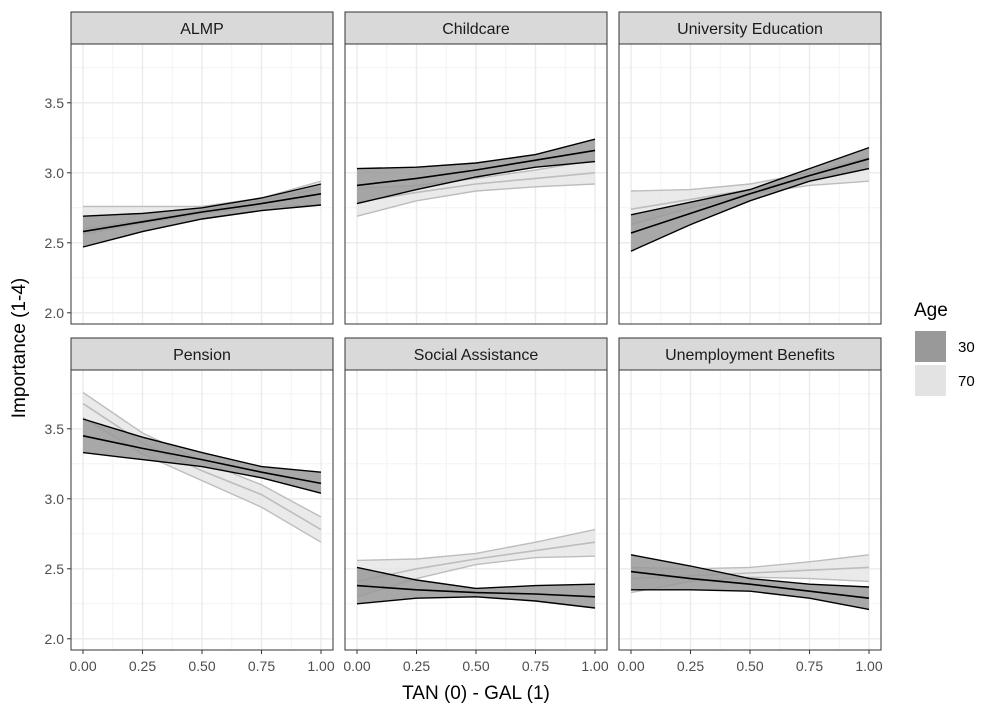 The image size is (1000, 714). I want to click on legend: 30 70, so click(945, 363).